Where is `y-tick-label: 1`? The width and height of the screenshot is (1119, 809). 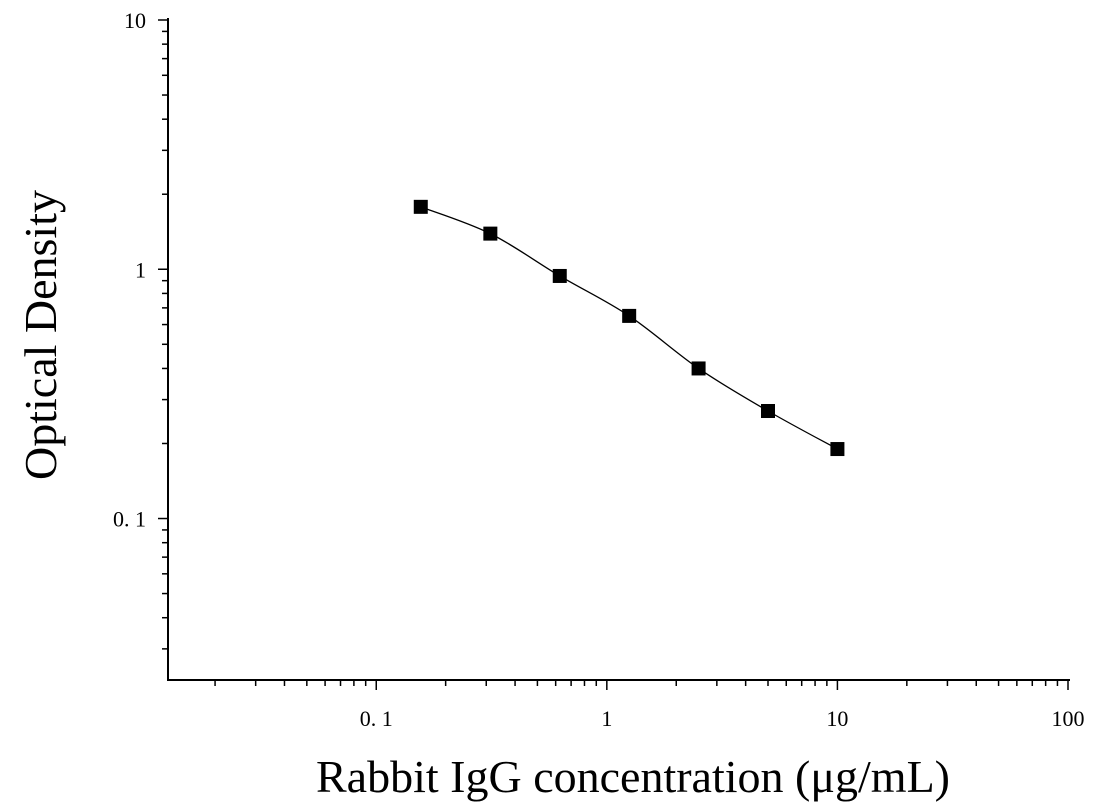 y-tick-label: 1 is located at coordinates (140, 269).